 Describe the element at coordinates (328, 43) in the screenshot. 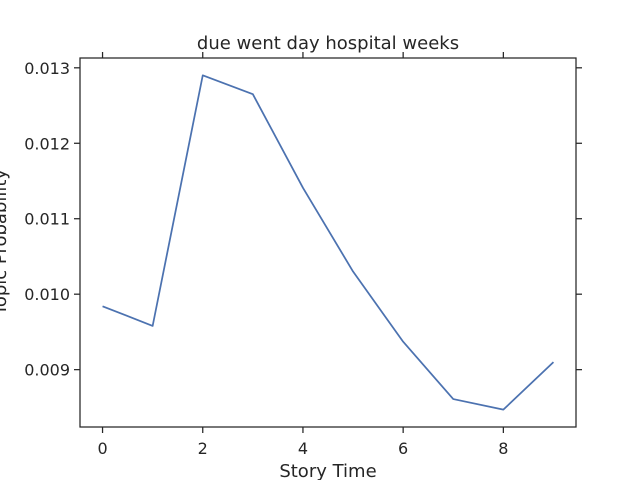

I see `chart-title: due went day hospital weeks` at that location.